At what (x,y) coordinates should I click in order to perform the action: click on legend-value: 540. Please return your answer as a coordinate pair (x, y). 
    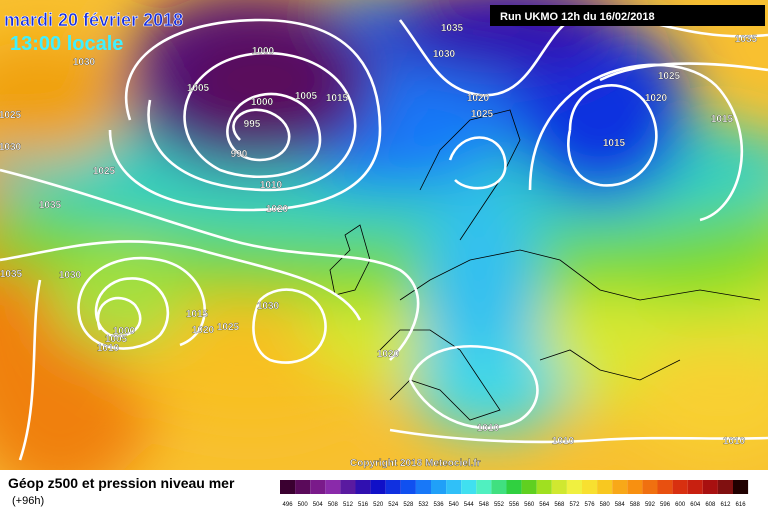
    Looking at the image, I should click on (454, 505).